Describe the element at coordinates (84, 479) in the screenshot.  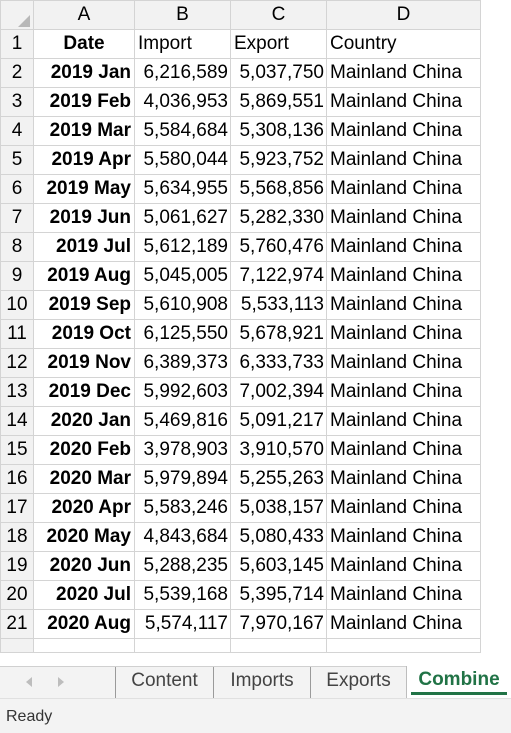
I see `date-cell: 2020 Mar` at that location.